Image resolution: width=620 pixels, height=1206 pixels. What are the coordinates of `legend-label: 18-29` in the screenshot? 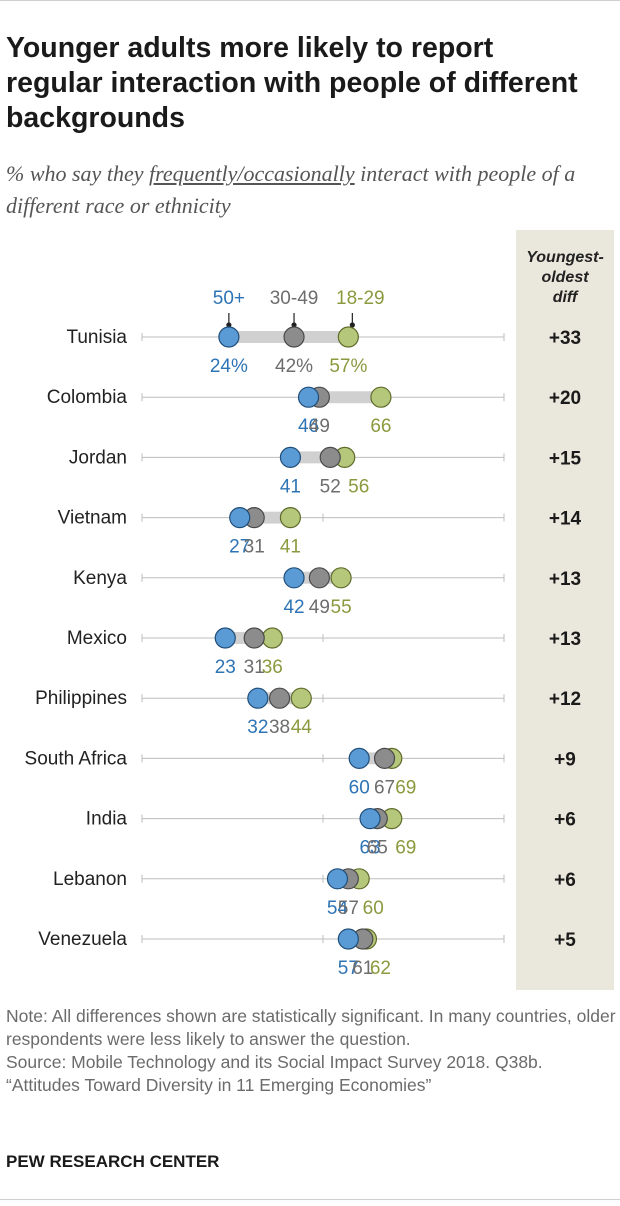 It's located at (360, 298).